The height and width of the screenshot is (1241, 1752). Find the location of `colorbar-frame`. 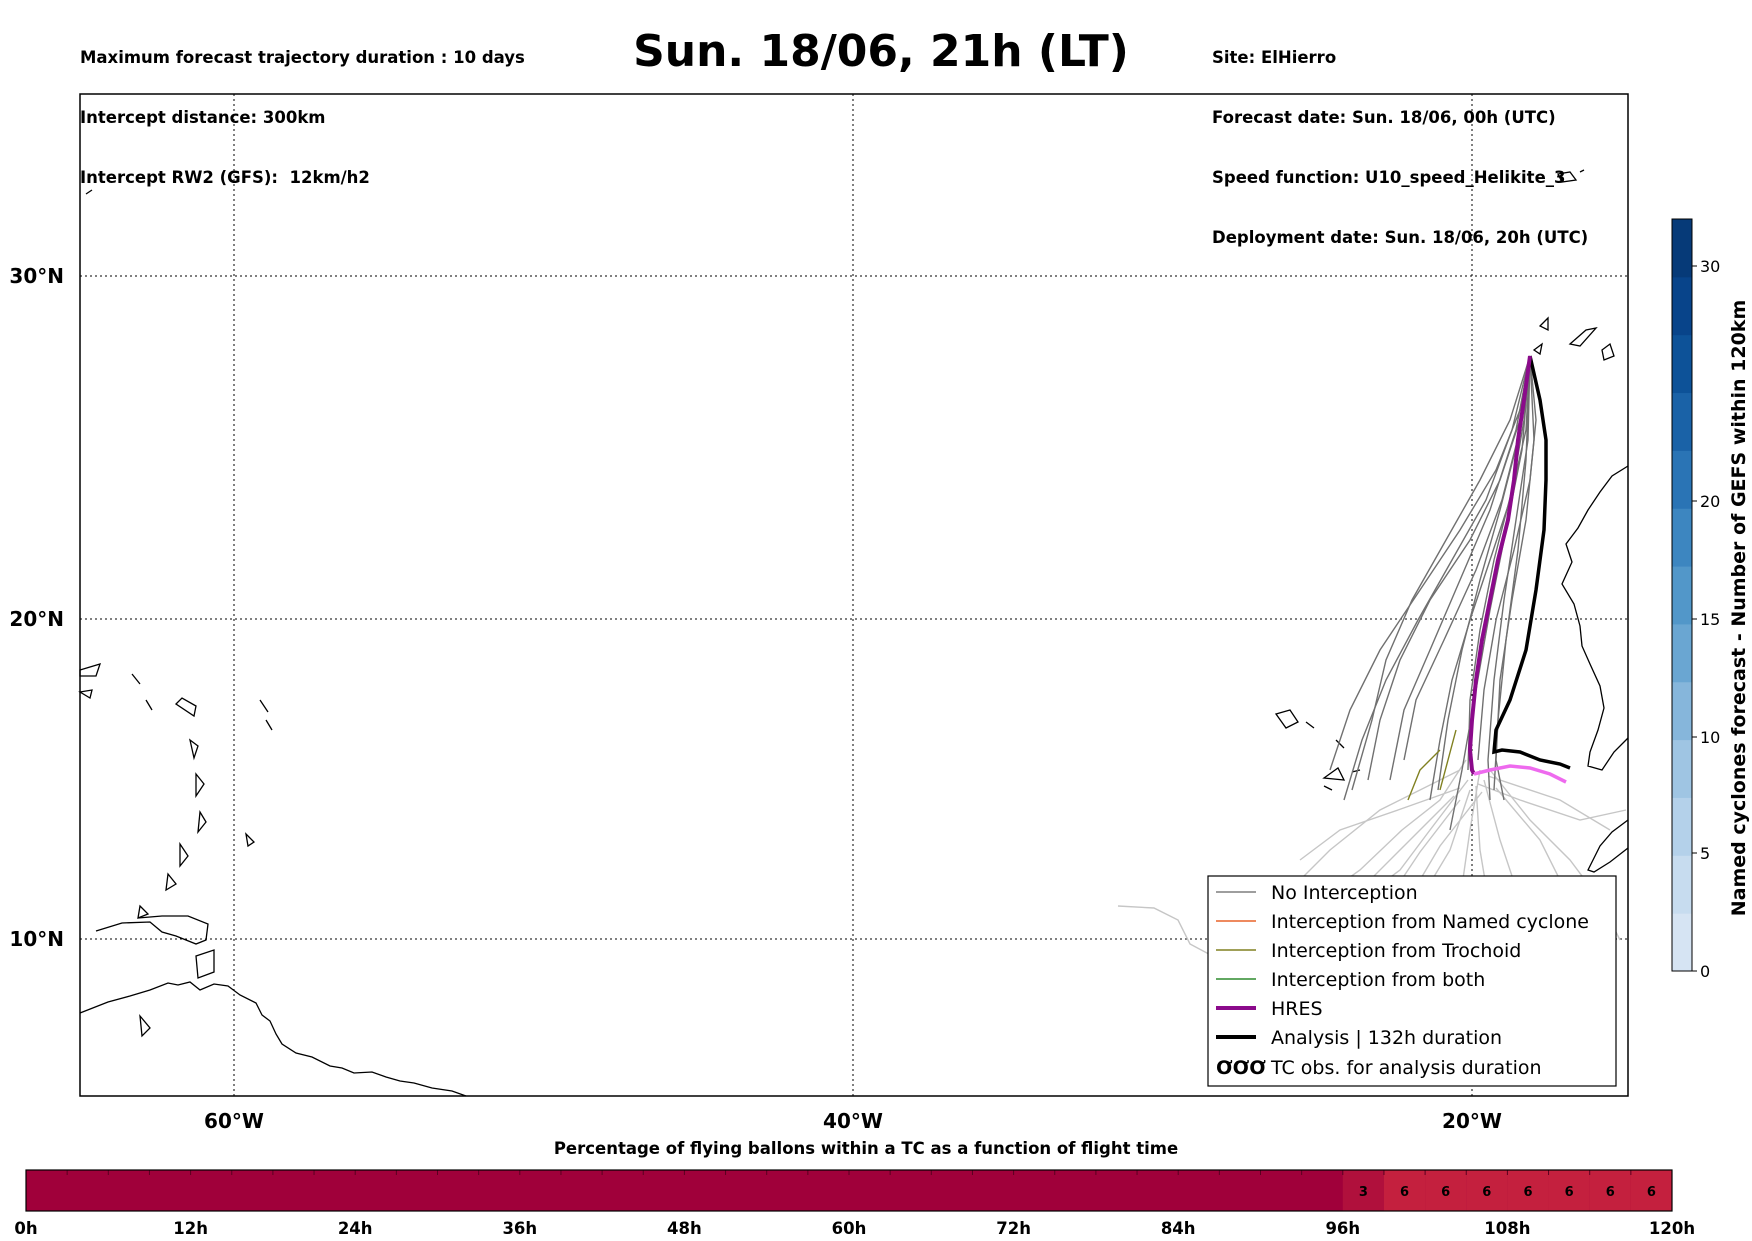

colorbar-frame is located at coordinates (1682, 595).